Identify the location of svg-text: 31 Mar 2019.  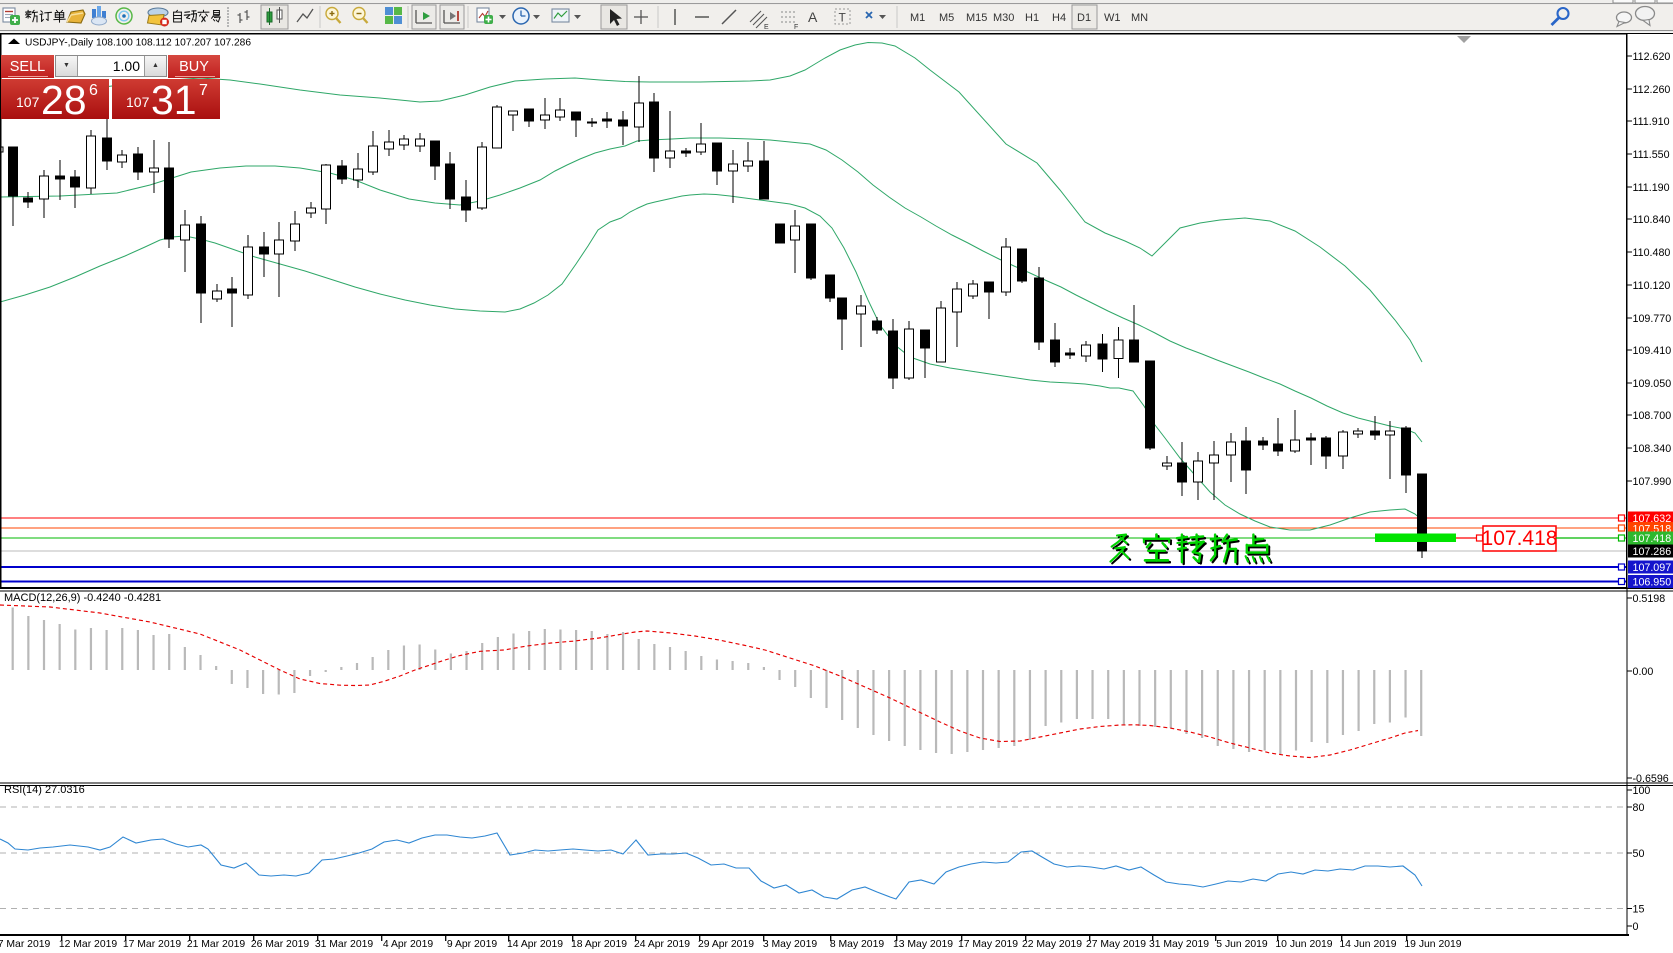
(344, 944).